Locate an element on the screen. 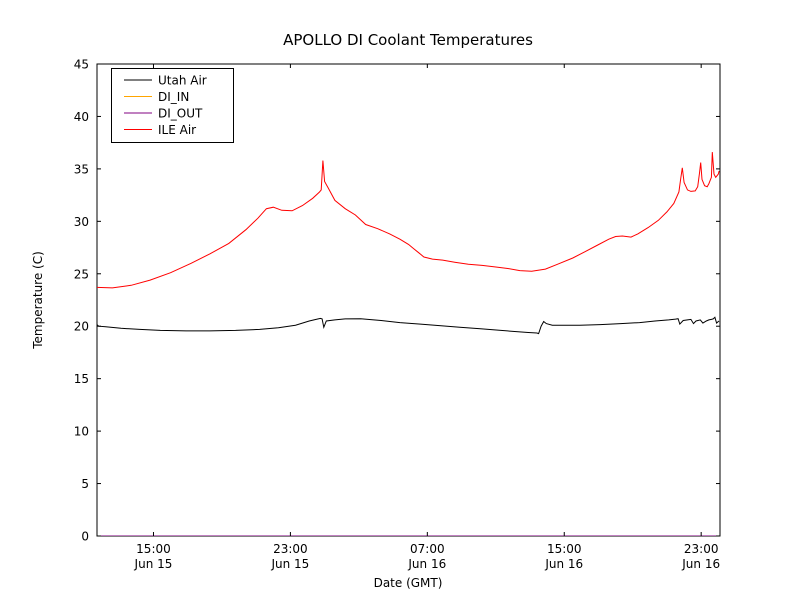  y-tick-label: 45 is located at coordinates (81, 65).